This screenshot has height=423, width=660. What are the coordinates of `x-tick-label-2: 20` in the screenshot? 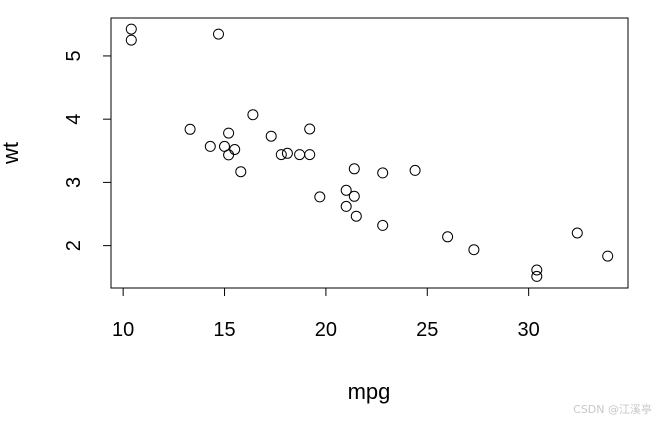 It's located at (326, 330).